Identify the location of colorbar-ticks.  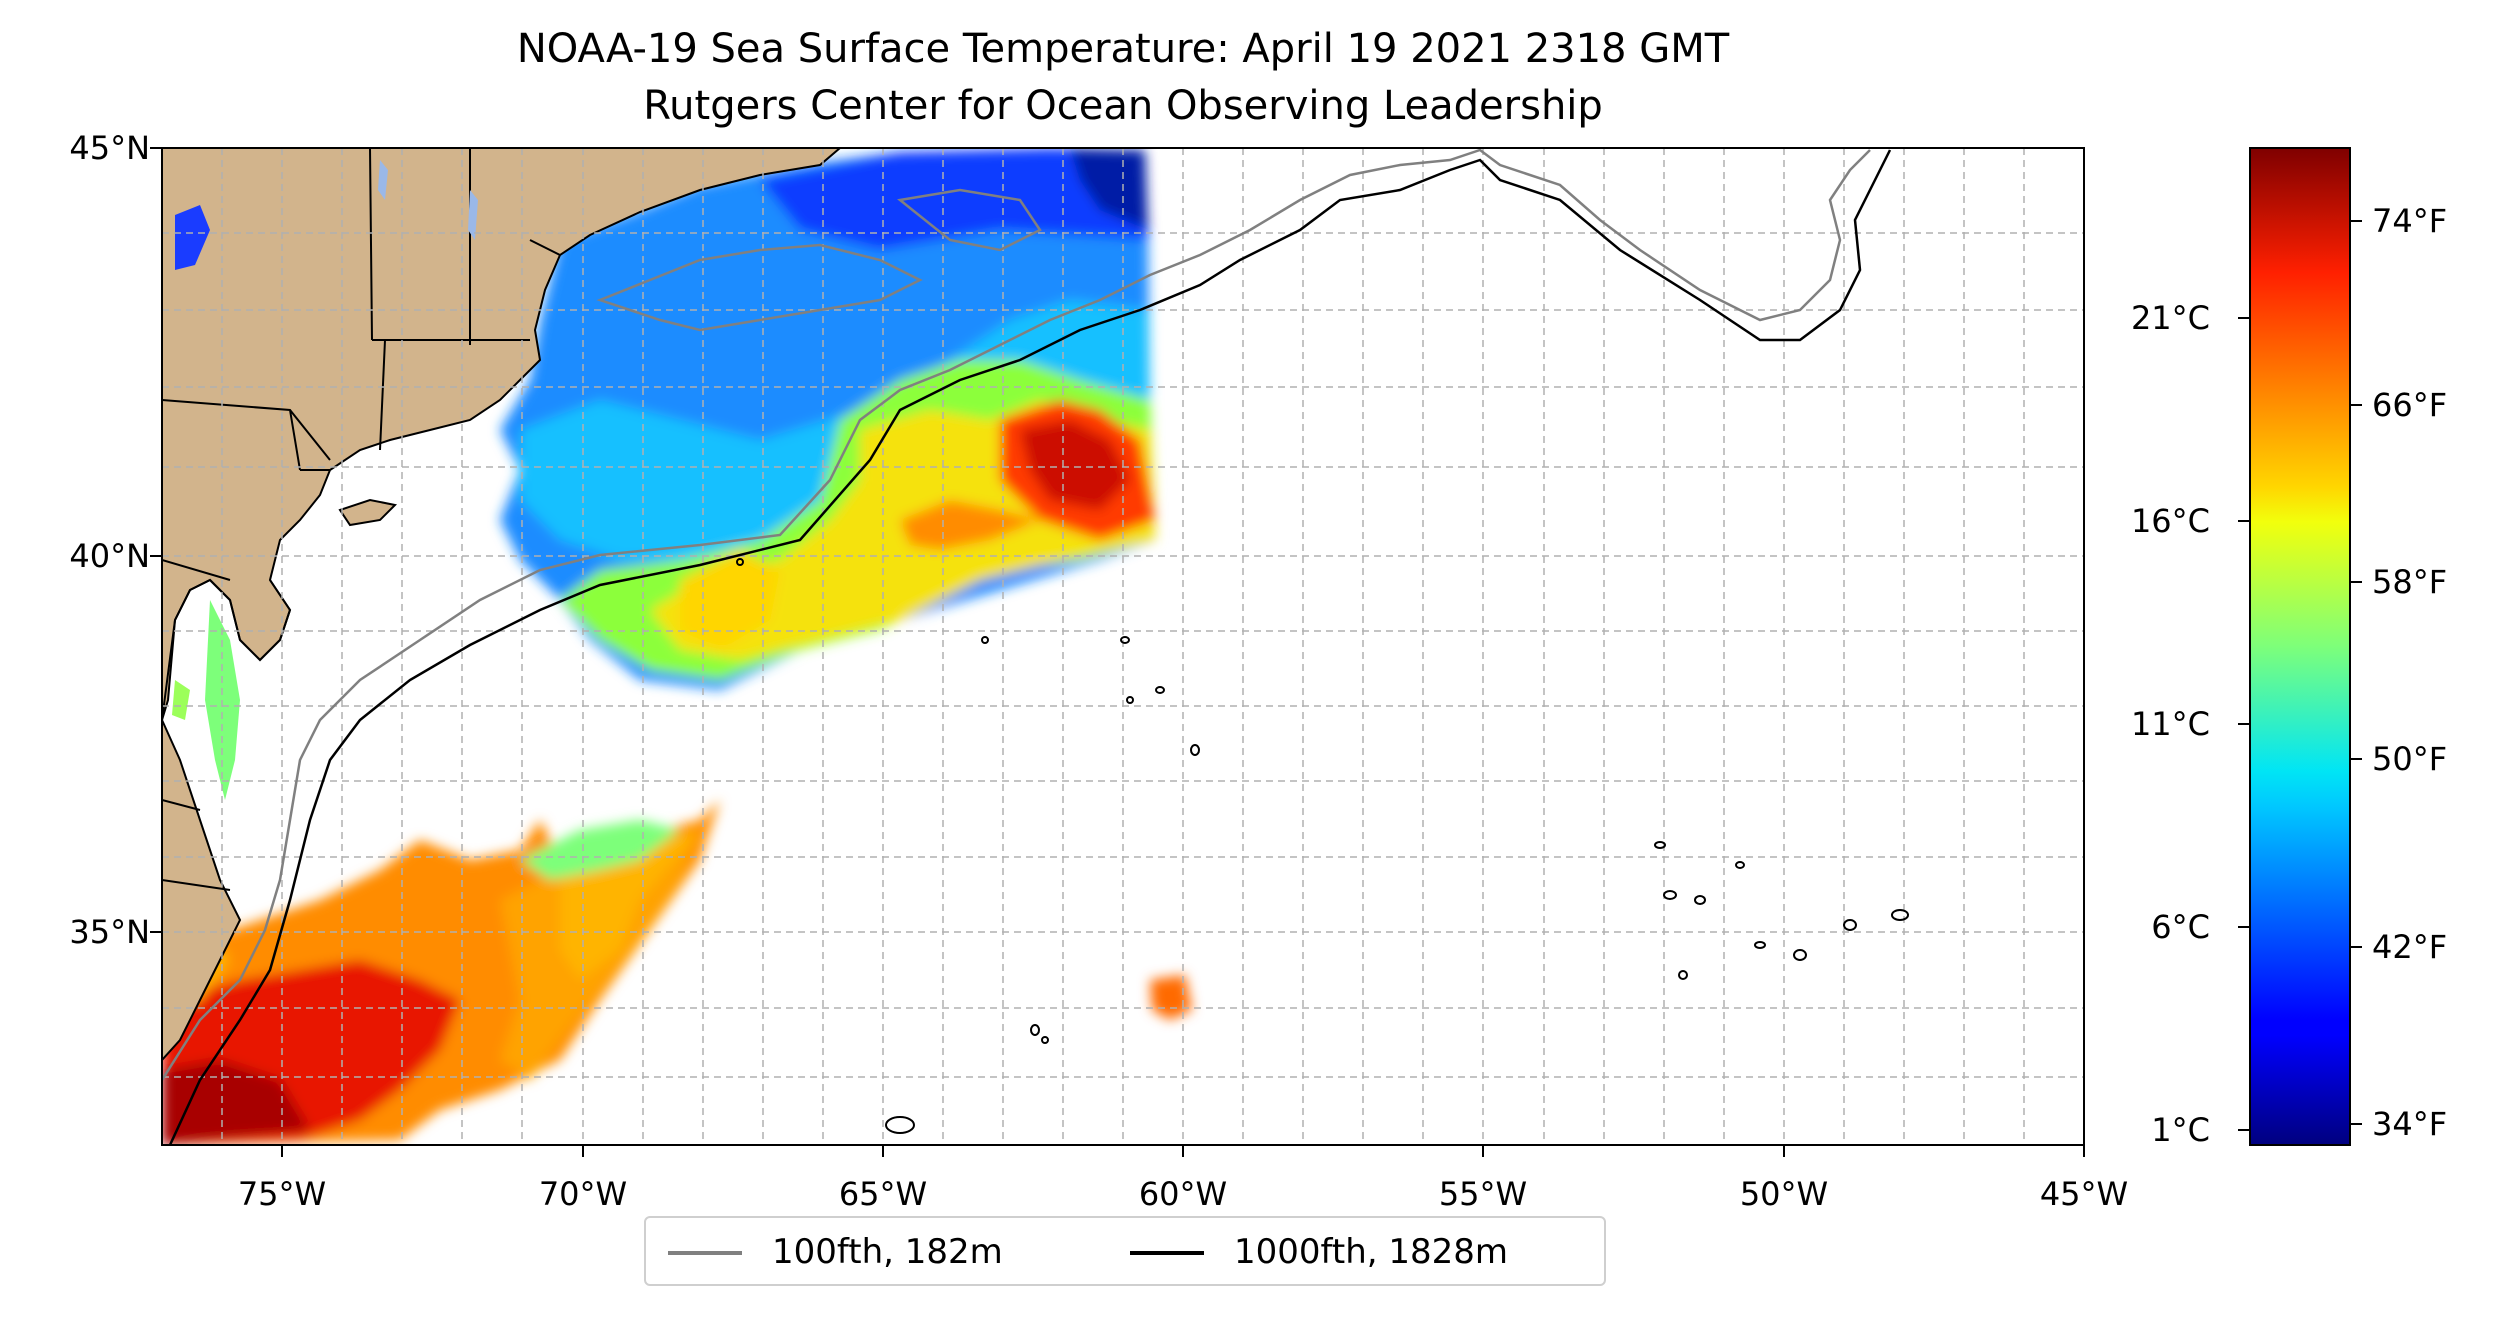
(2300, 675).